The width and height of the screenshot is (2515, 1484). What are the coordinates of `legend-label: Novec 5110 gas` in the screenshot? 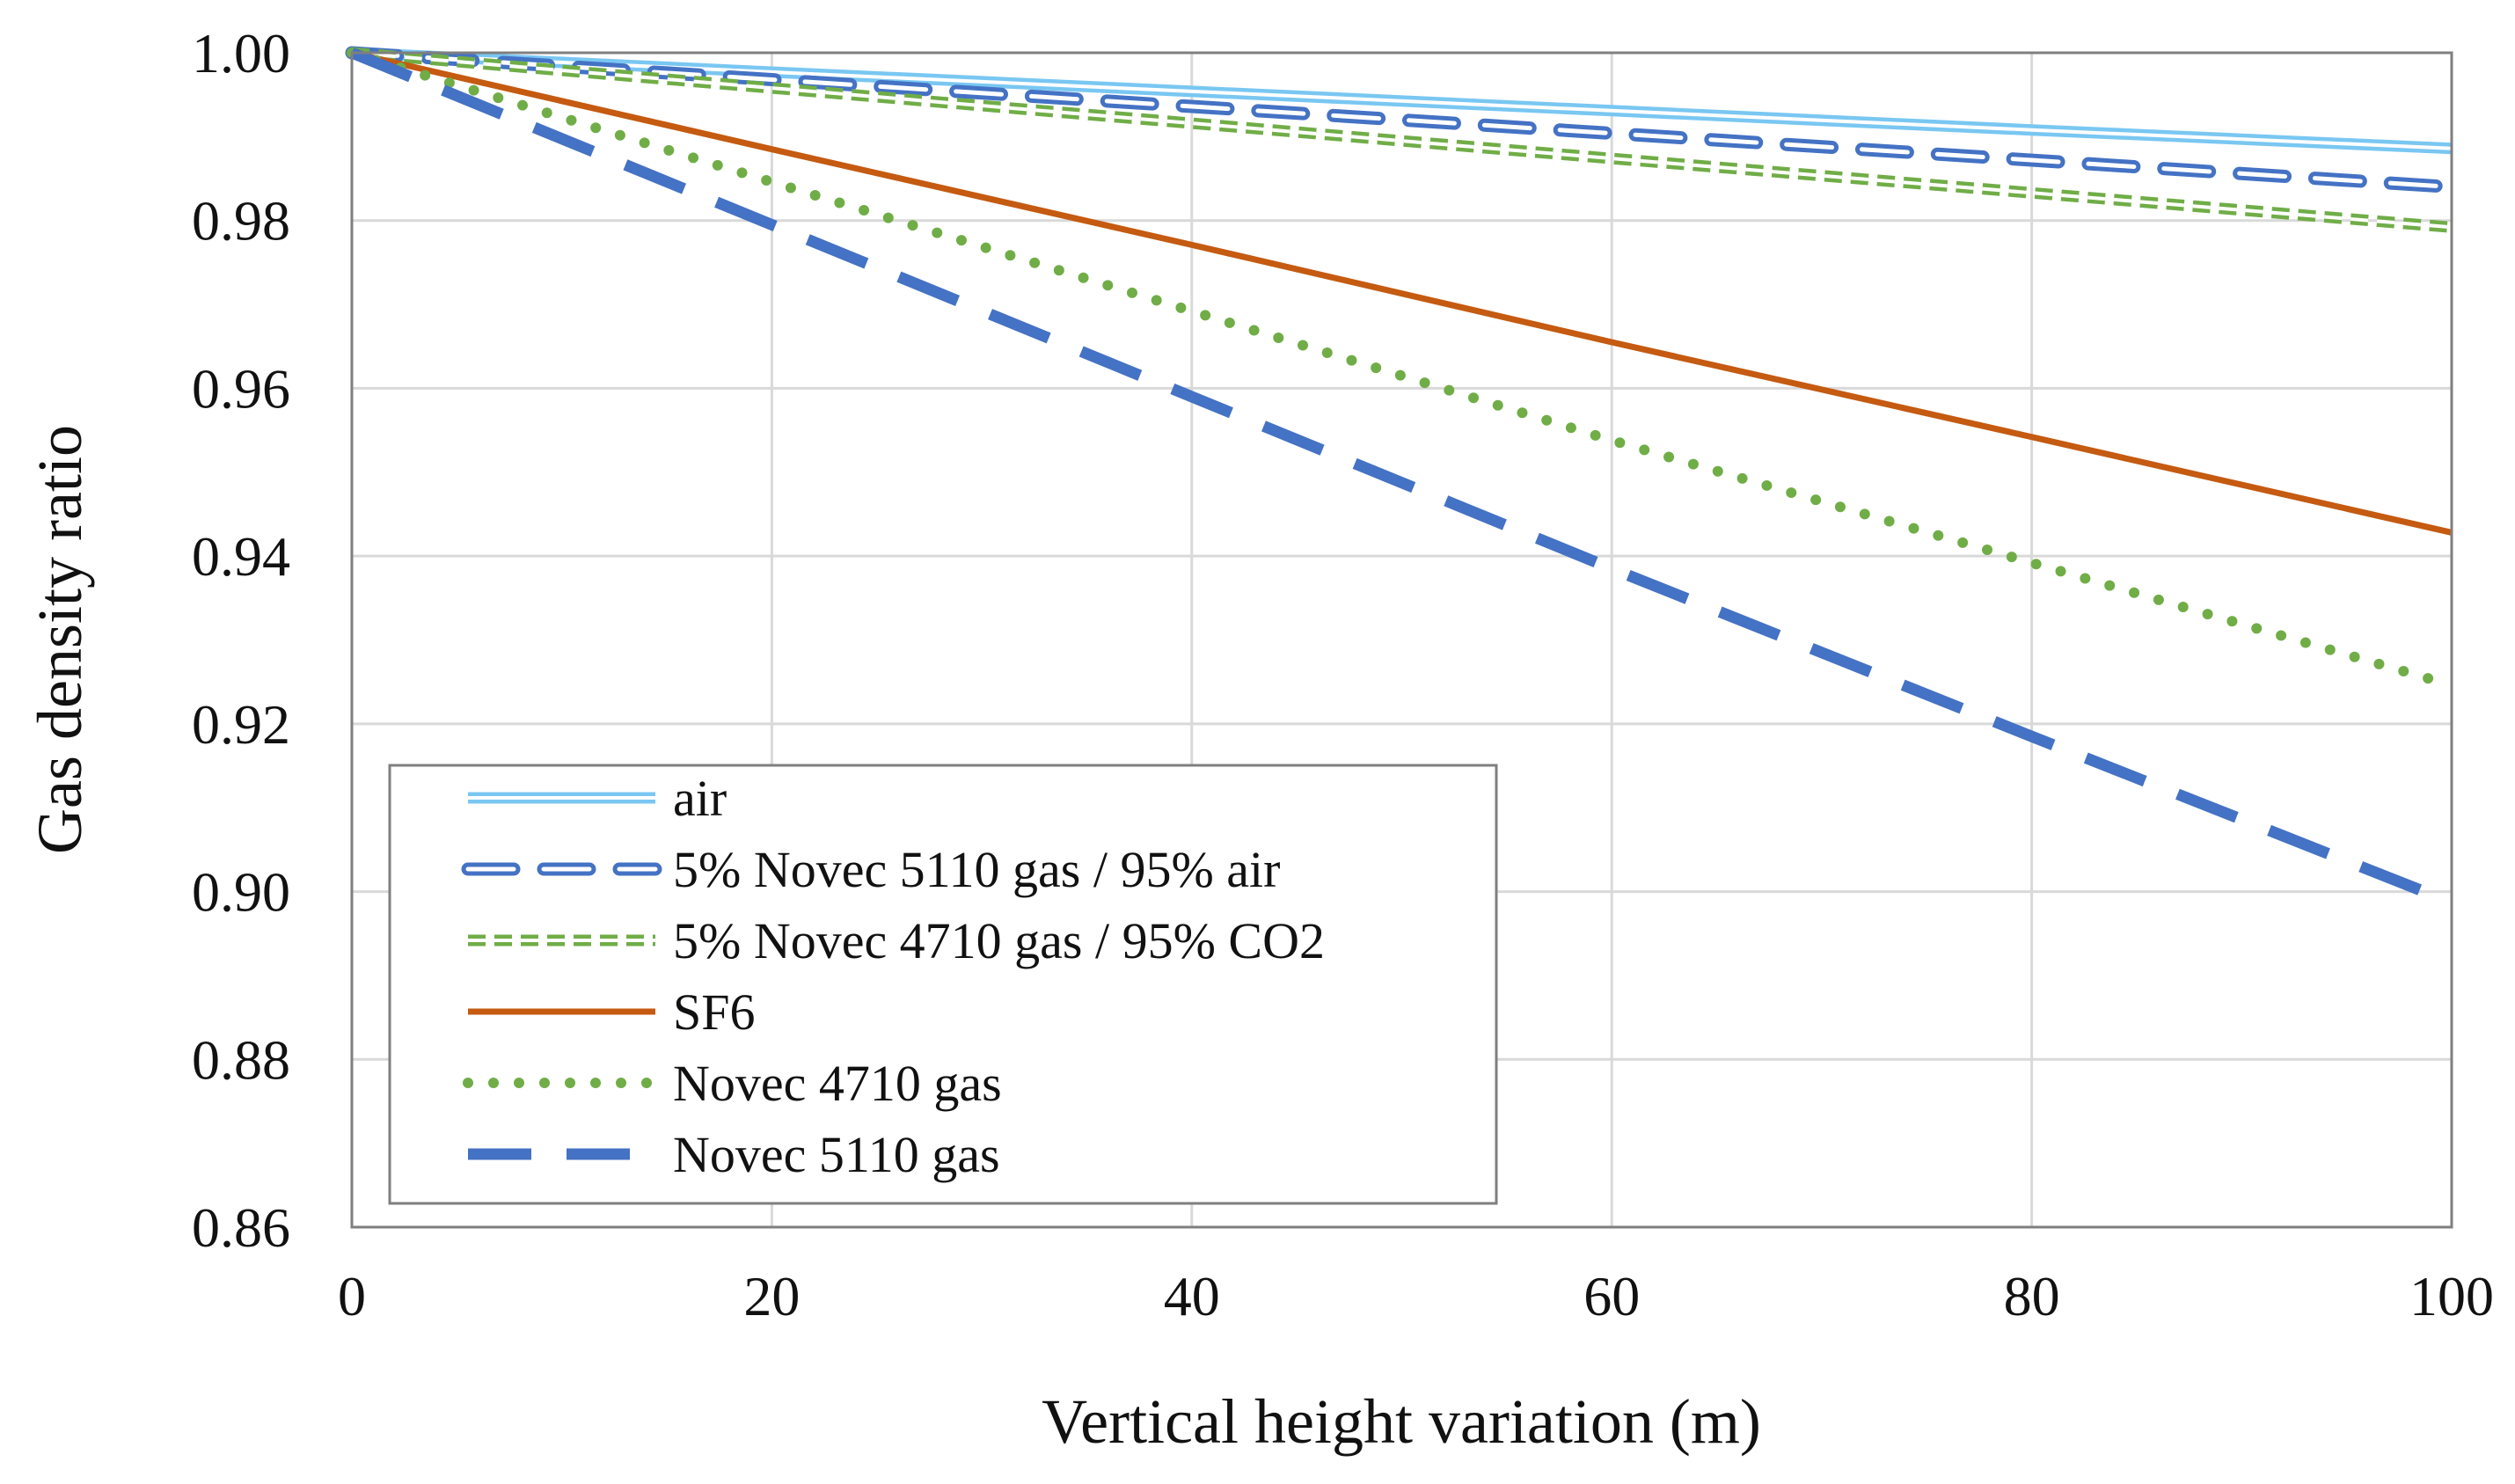 It's located at (836, 1154).